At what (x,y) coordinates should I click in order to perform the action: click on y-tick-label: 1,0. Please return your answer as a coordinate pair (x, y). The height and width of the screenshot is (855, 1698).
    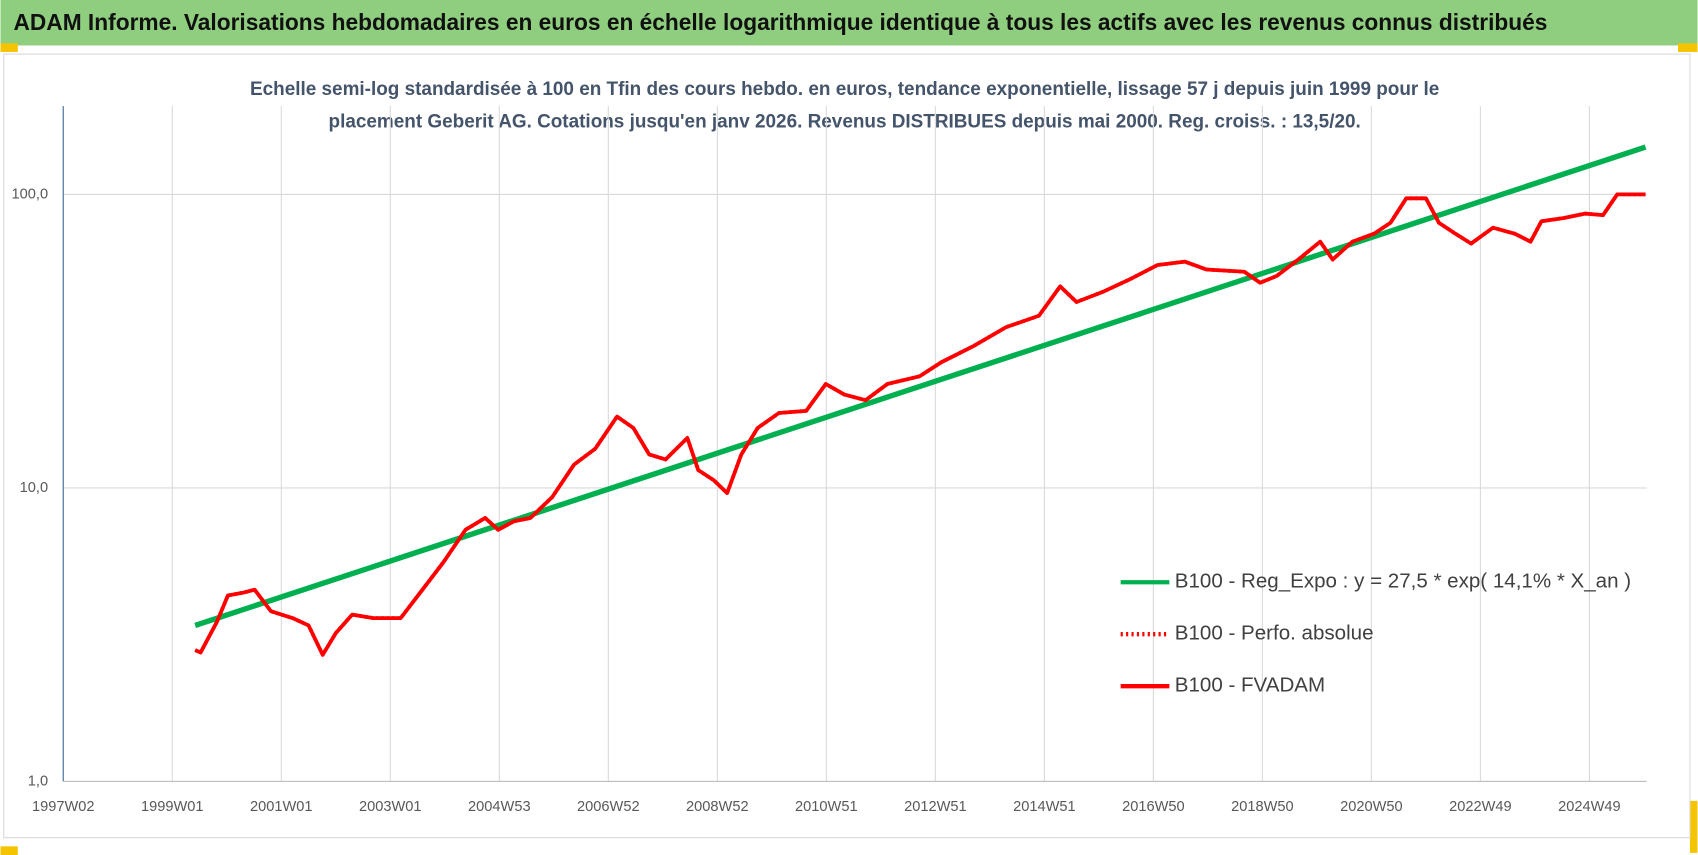
    Looking at the image, I should click on (38, 781).